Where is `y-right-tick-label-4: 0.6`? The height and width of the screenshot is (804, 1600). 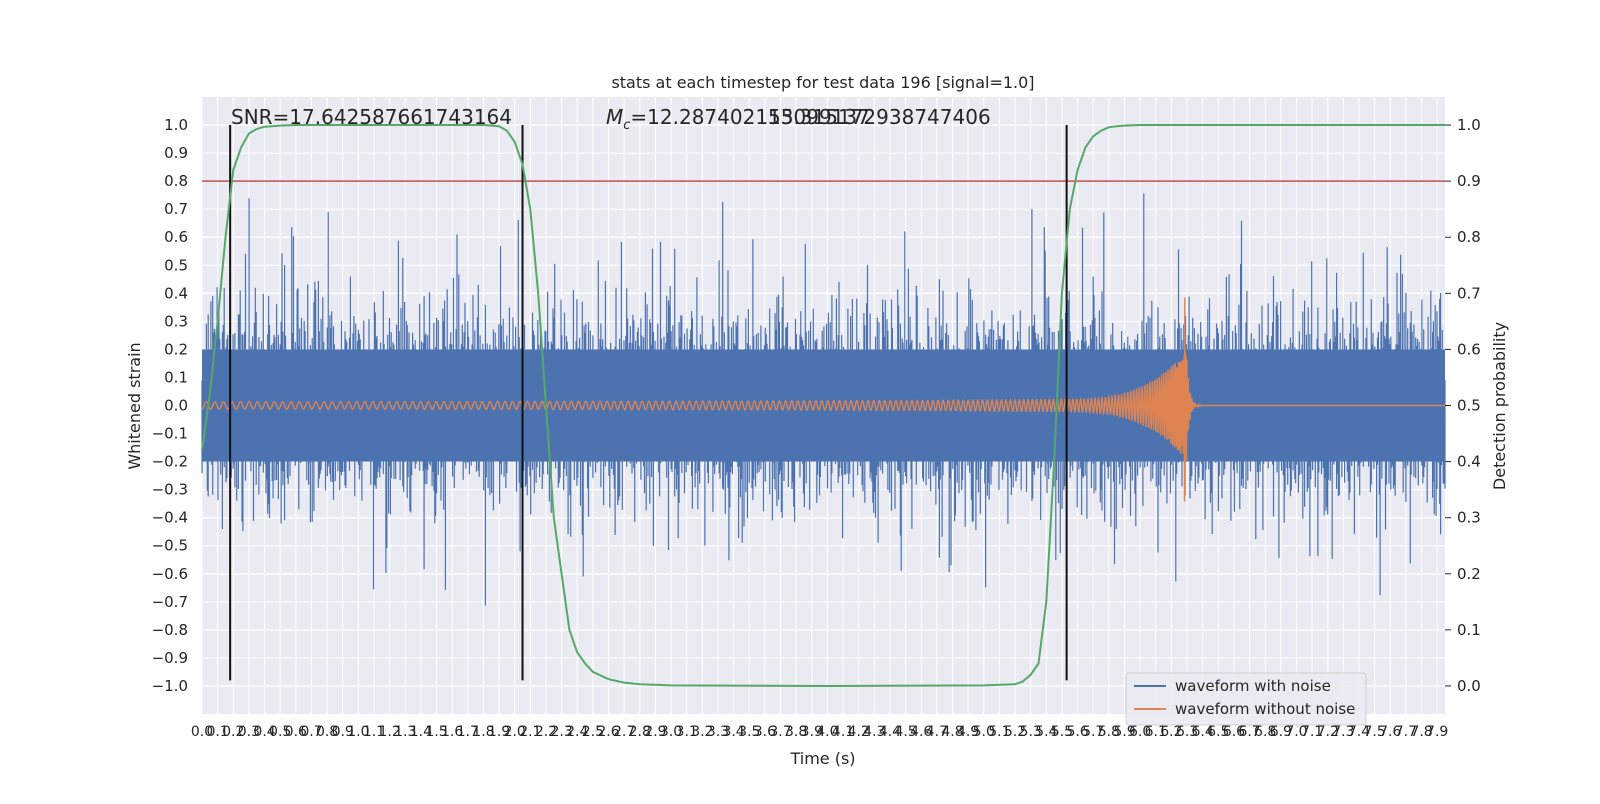 y-right-tick-label-4: 0.6 is located at coordinates (1469, 349).